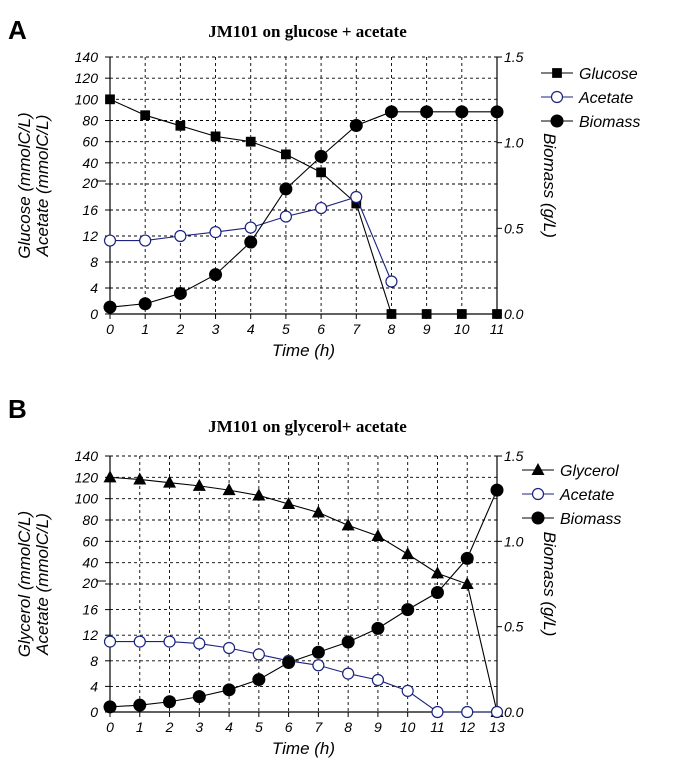 The image size is (683, 772). What do you see at coordinates (462, 329) in the screenshot?
I see `x-tick-label: 10` at bounding box center [462, 329].